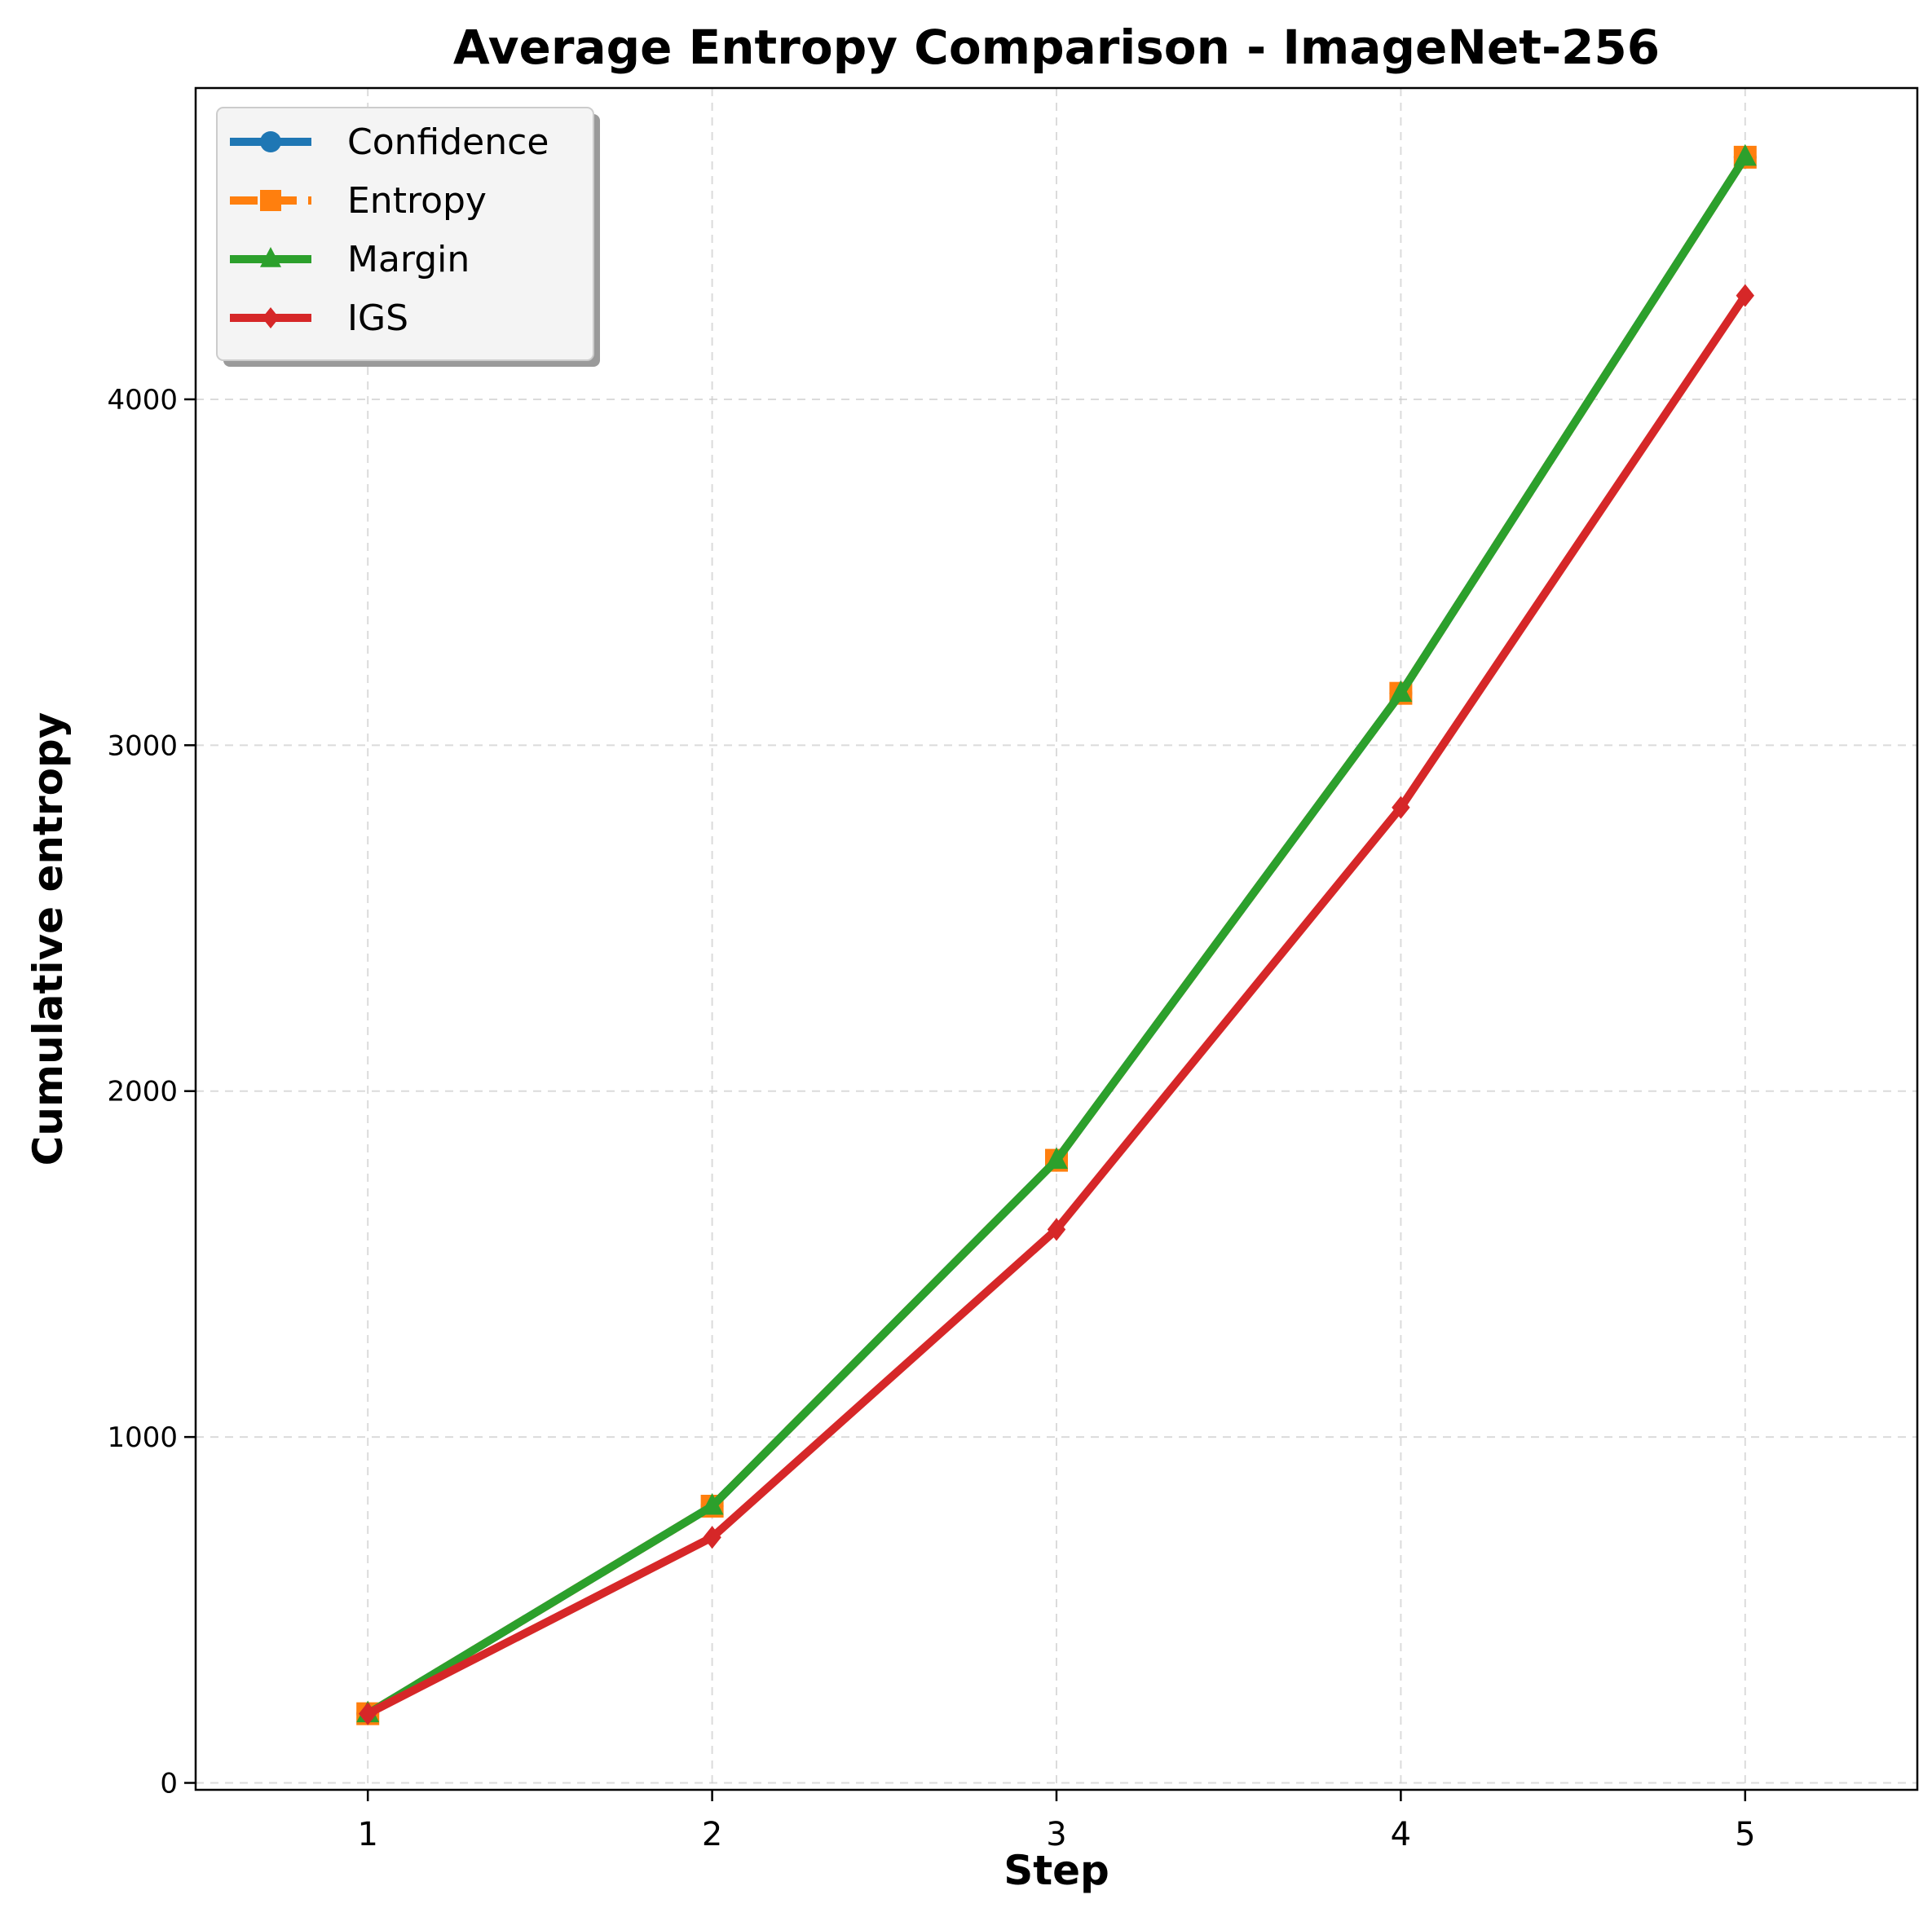  What do you see at coordinates (1745, 1834) in the screenshot?
I see `x-tick-label: 5` at bounding box center [1745, 1834].